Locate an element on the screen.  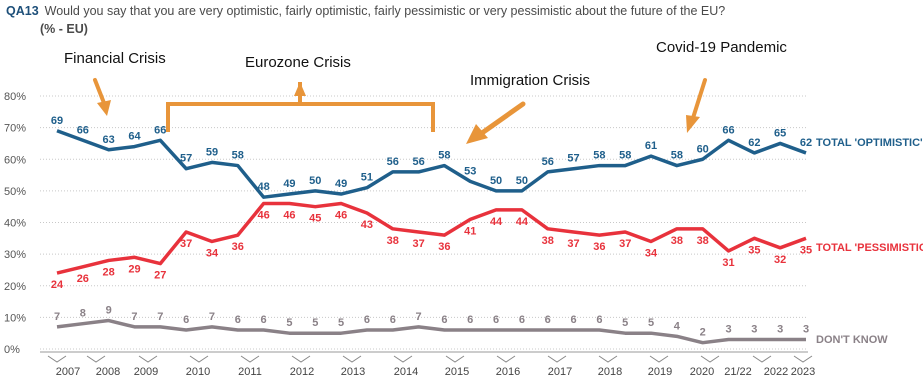
data-label-optimistic: 58 is located at coordinates (238, 156).